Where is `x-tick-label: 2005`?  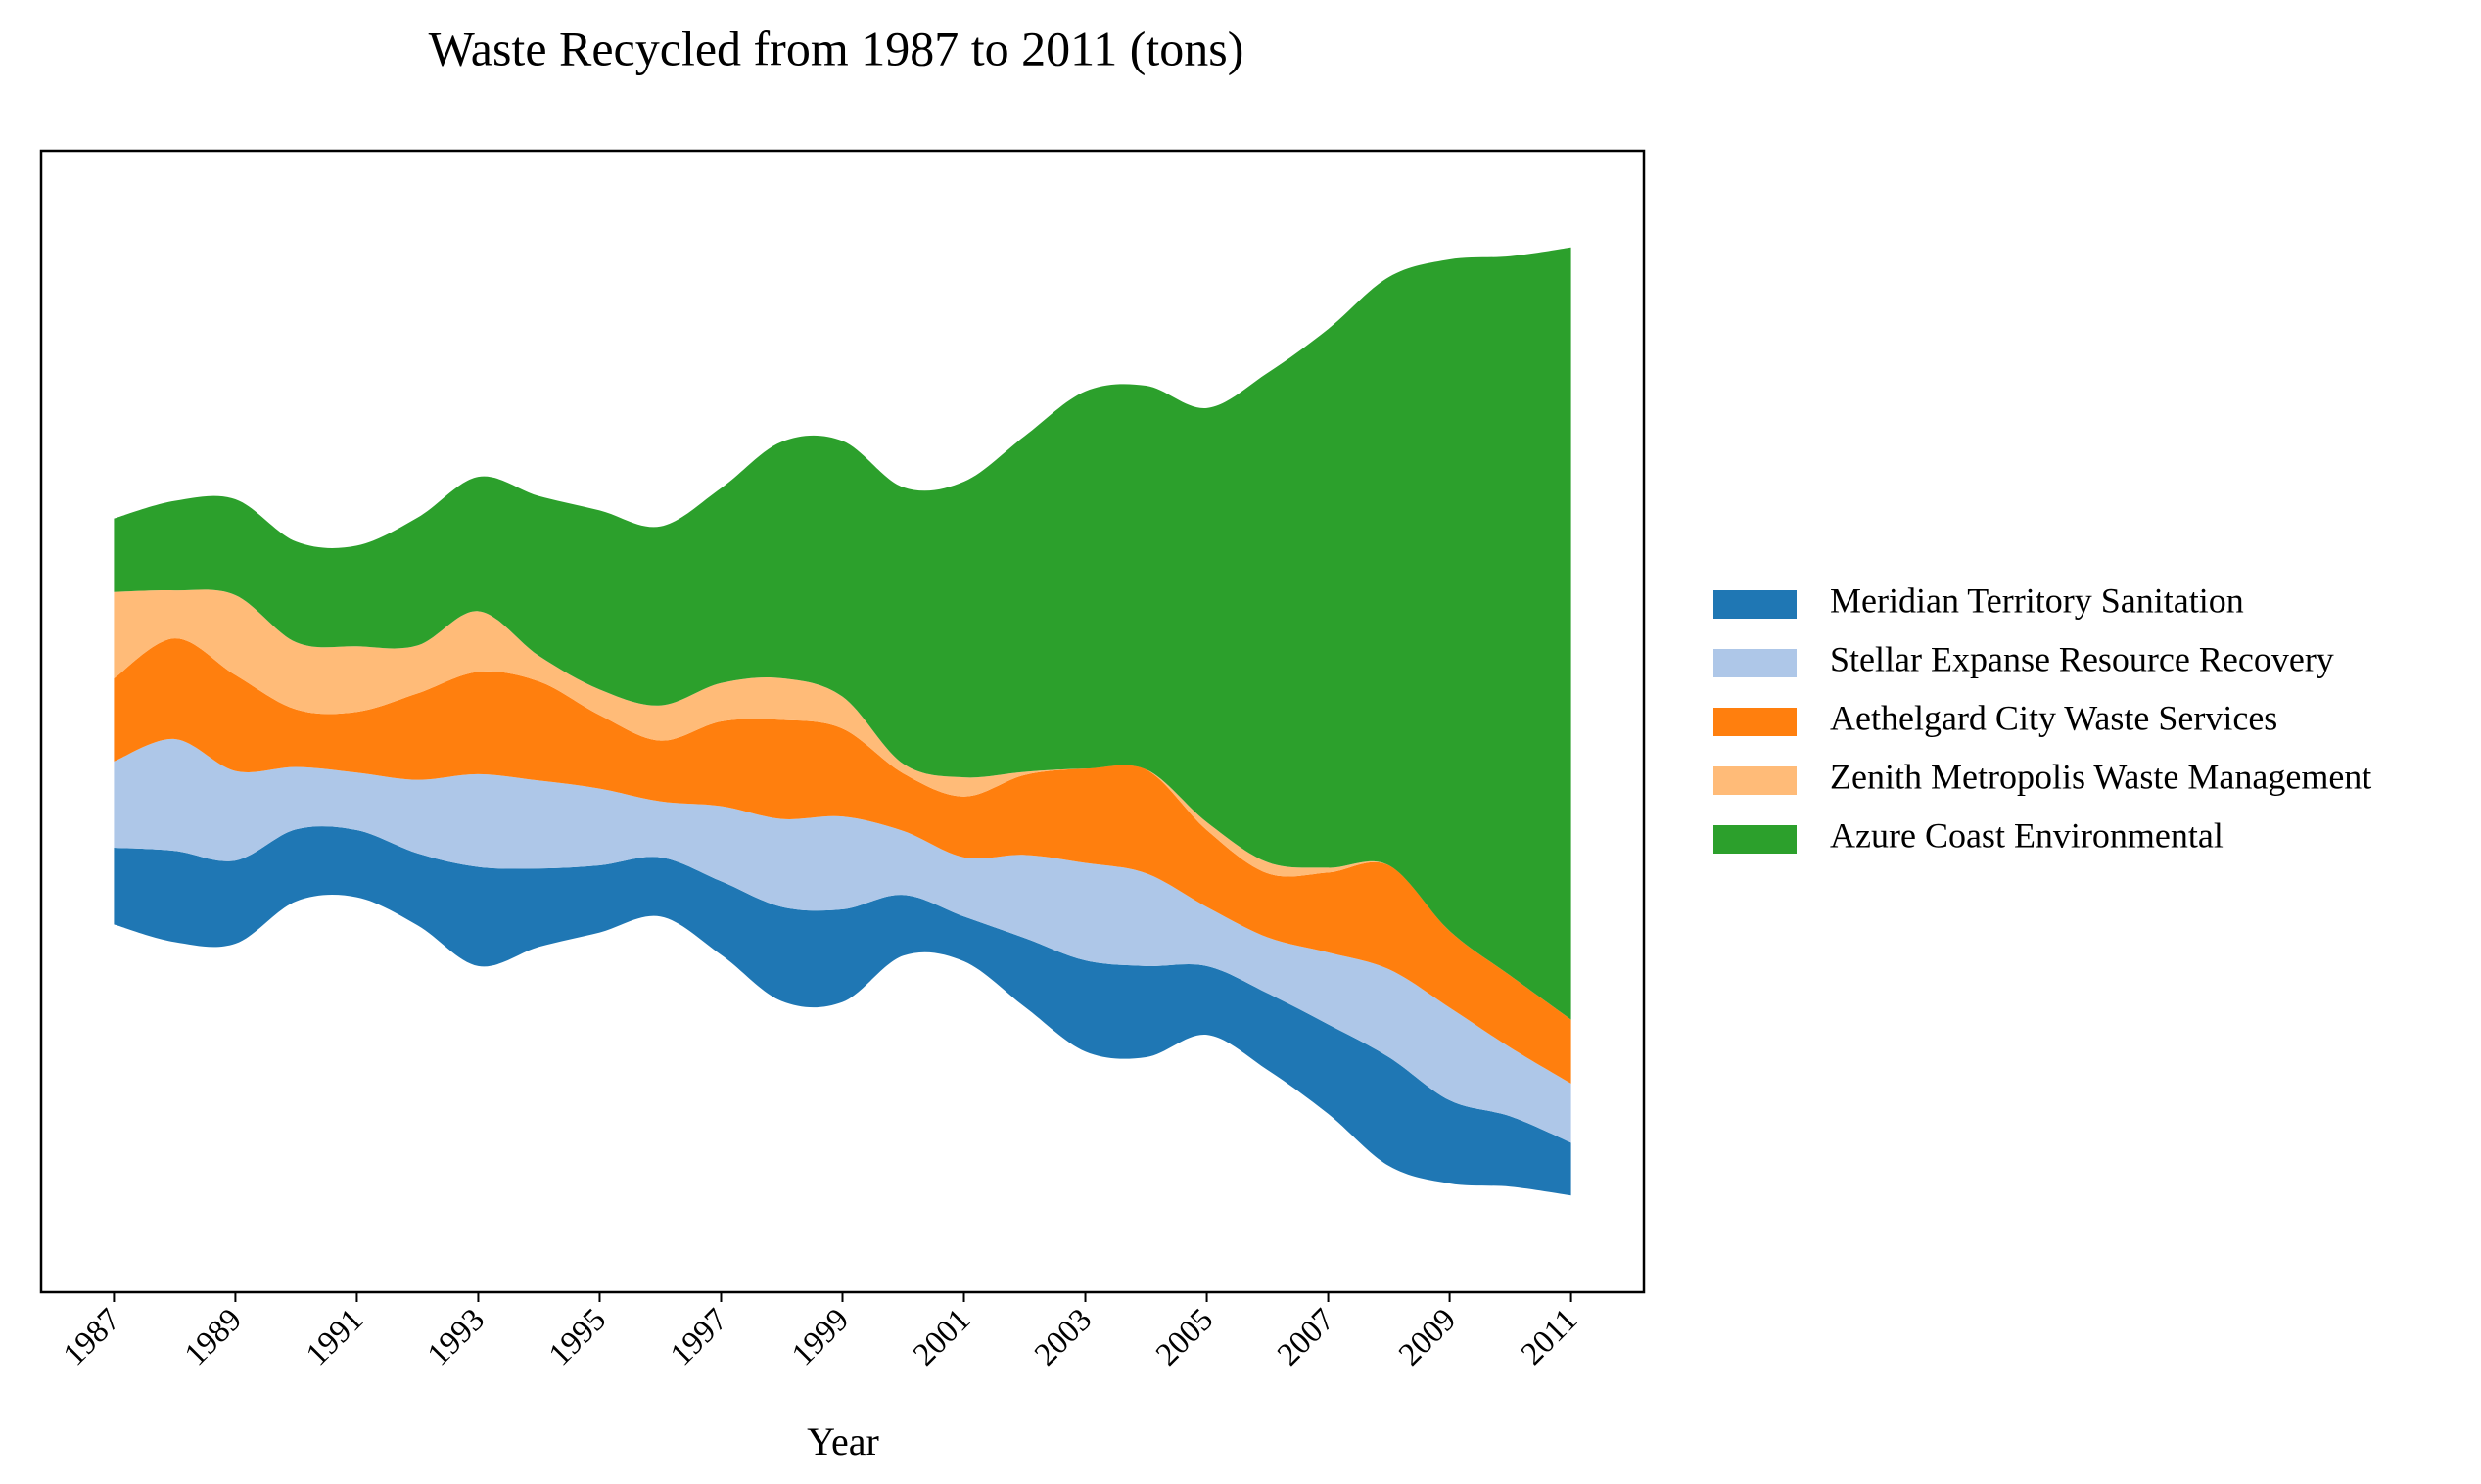 x-tick-label: 2005 is located at coordinates (1185, 1337).